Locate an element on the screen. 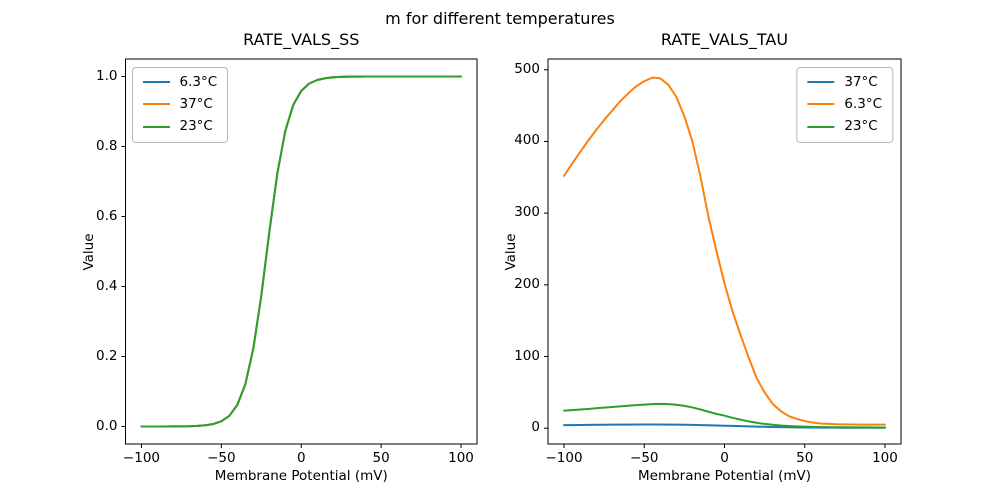 The width and height of the screenshot is (1000, 500). y-tick-label: 500 is located at coordinates (527, 68).